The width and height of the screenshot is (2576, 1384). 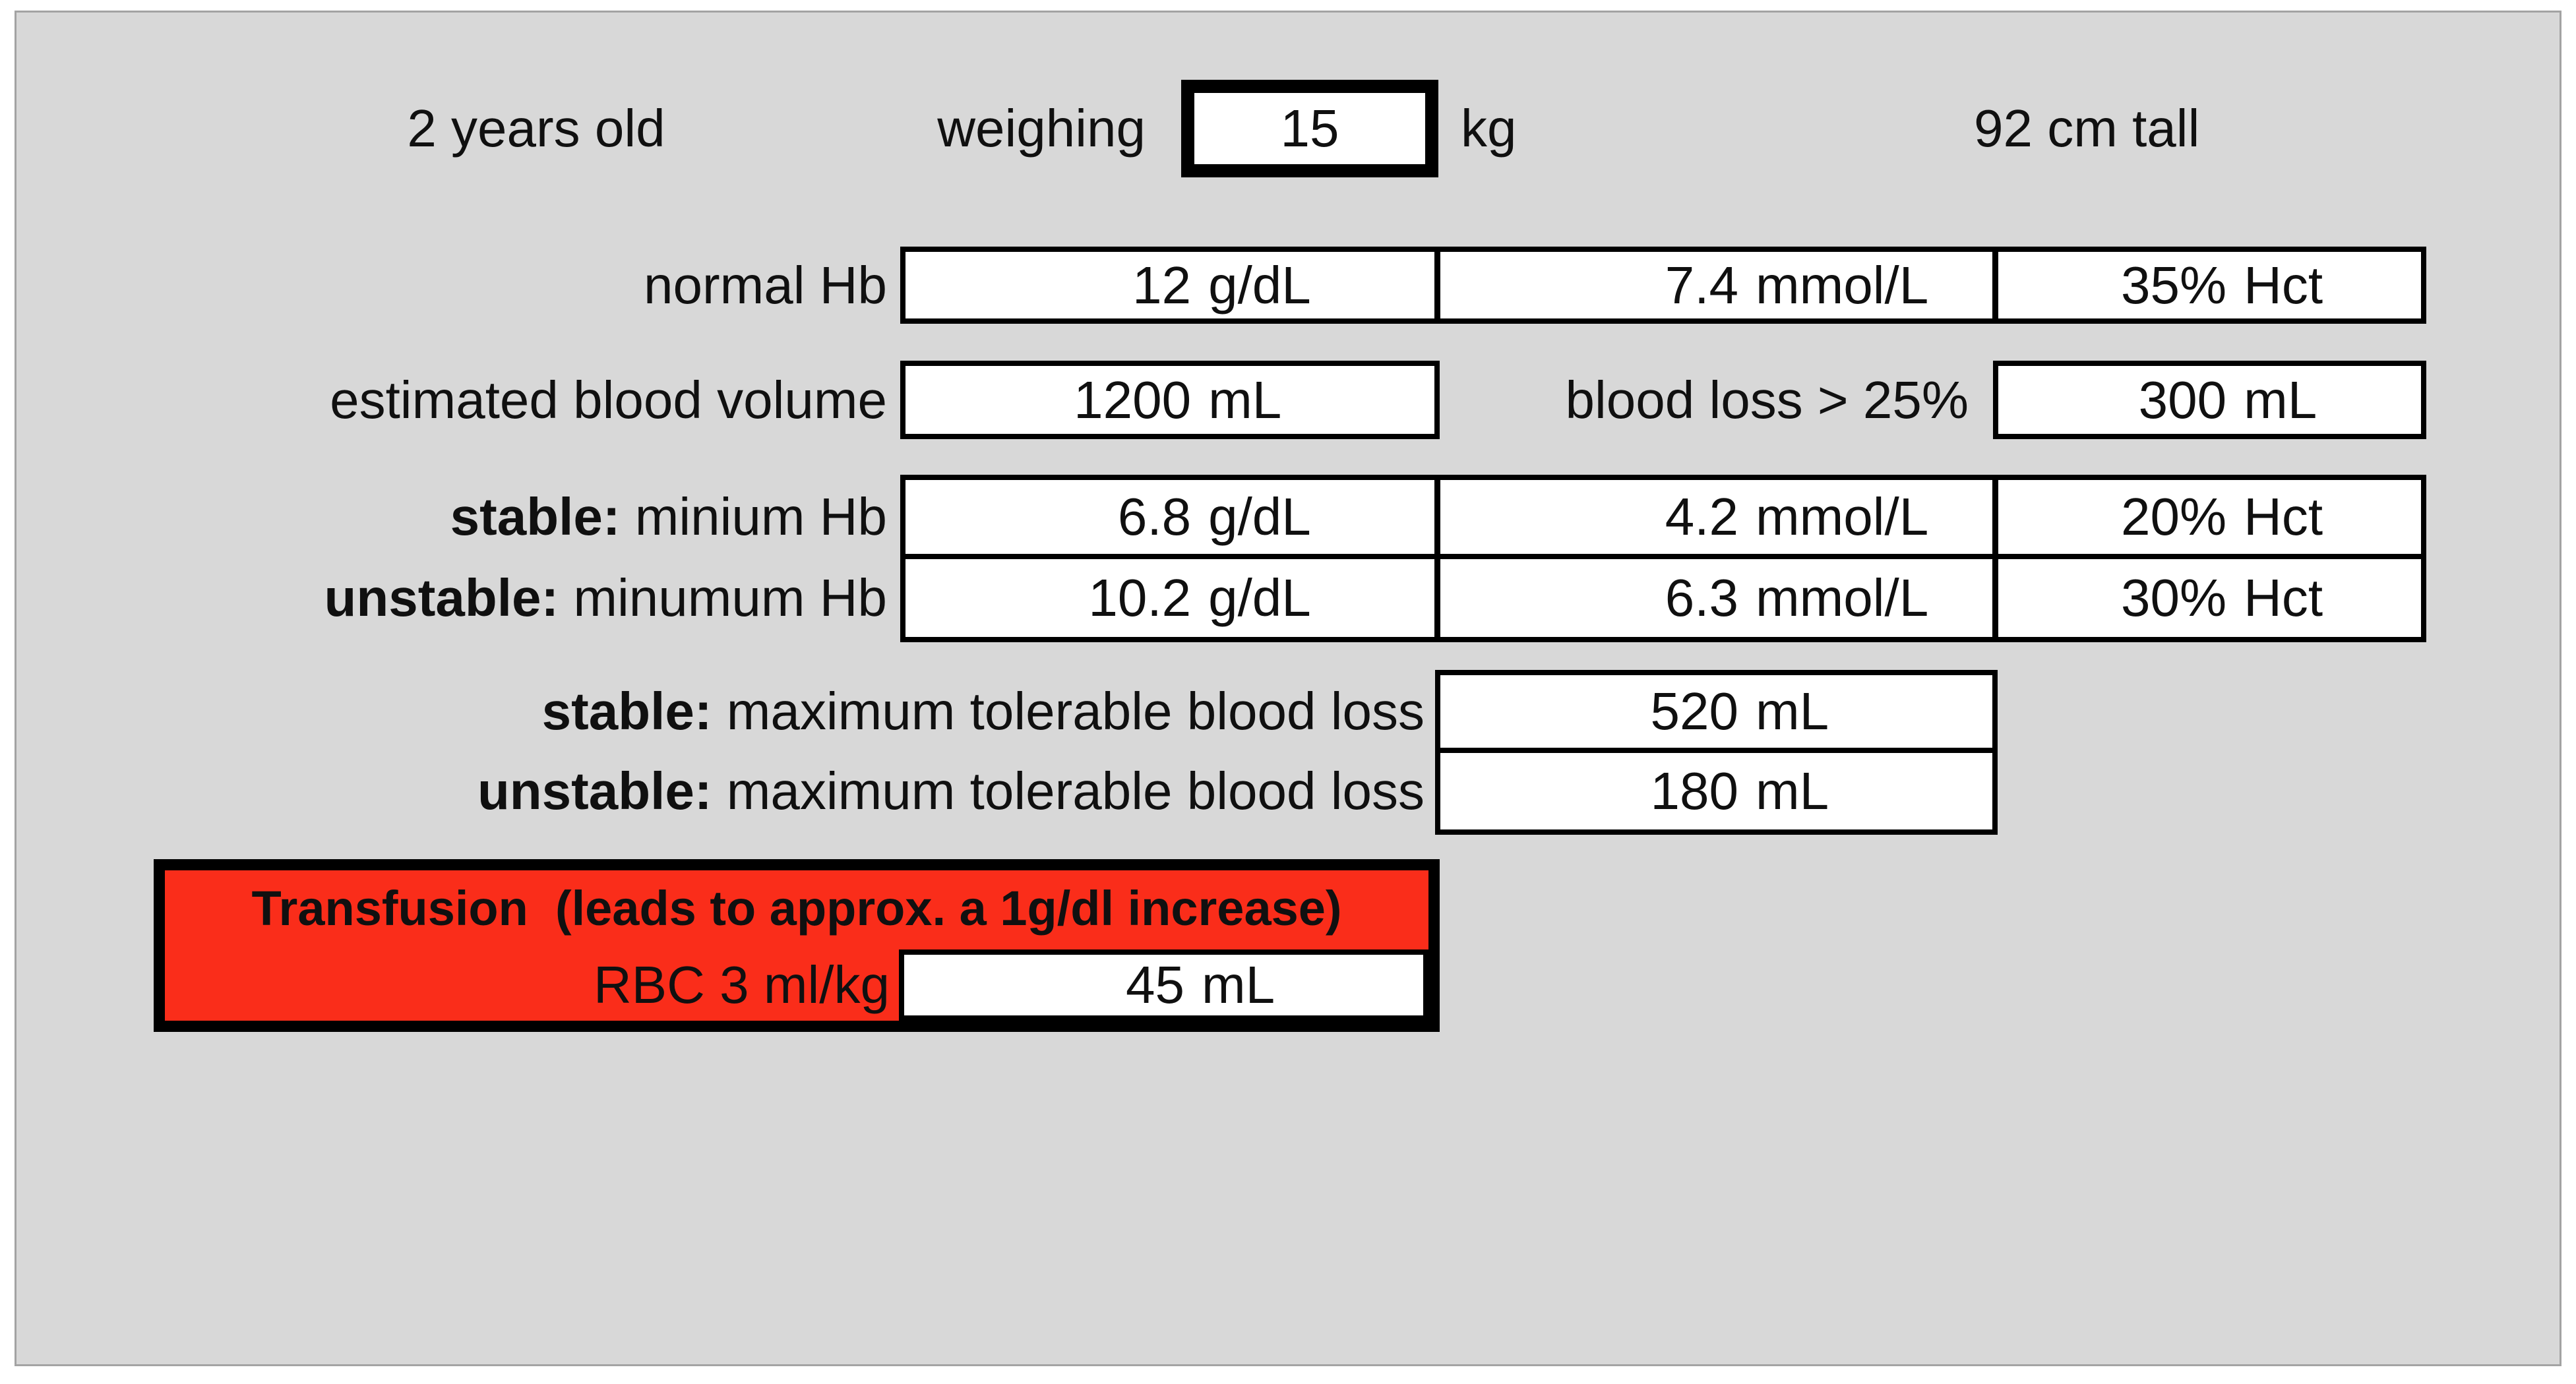 I want to click on normal-hb-gdl-cell: 12 g/dL, so click(x=1170, y=285).